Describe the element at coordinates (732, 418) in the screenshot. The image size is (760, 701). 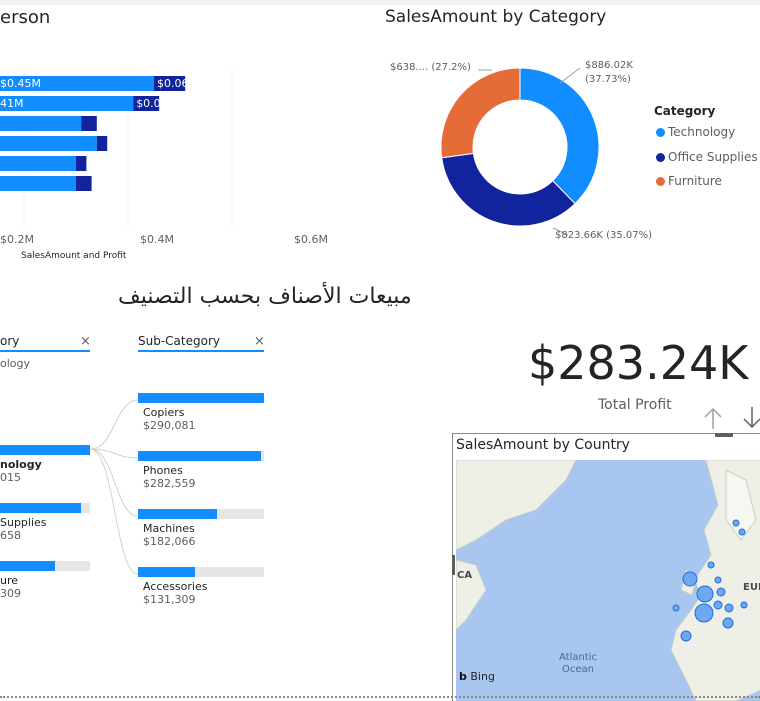
I see `drill-controls` at that location.